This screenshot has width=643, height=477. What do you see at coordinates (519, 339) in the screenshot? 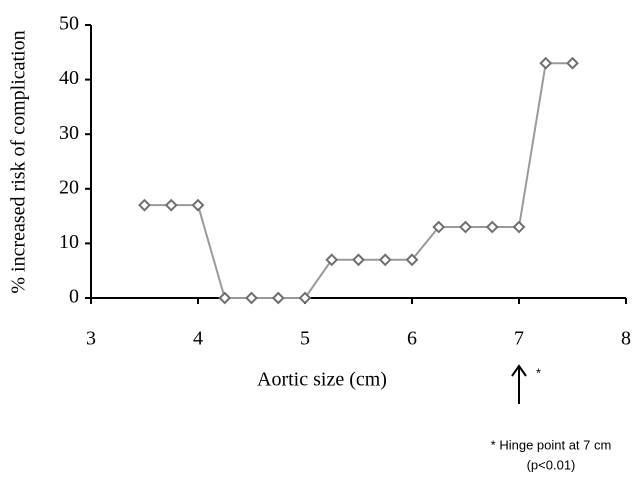
I see `x-tick-label: 7` at bounding box center [519, 339].